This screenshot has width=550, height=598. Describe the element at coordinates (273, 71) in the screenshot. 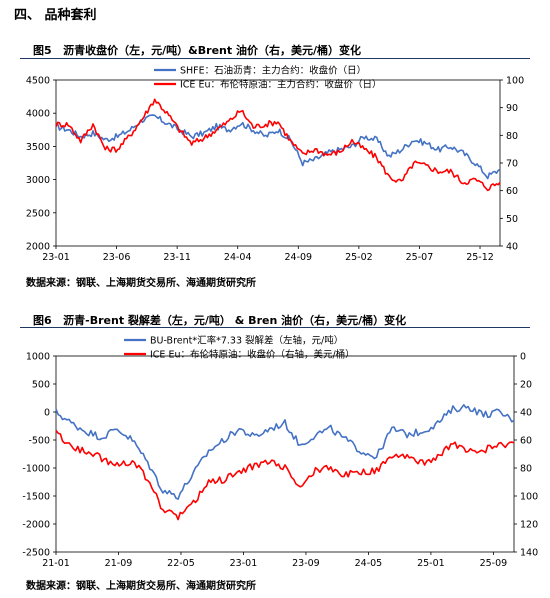

I see `legend-label-1: SHFE：石油沥青：主力合约：收盘价（日）` at that location.